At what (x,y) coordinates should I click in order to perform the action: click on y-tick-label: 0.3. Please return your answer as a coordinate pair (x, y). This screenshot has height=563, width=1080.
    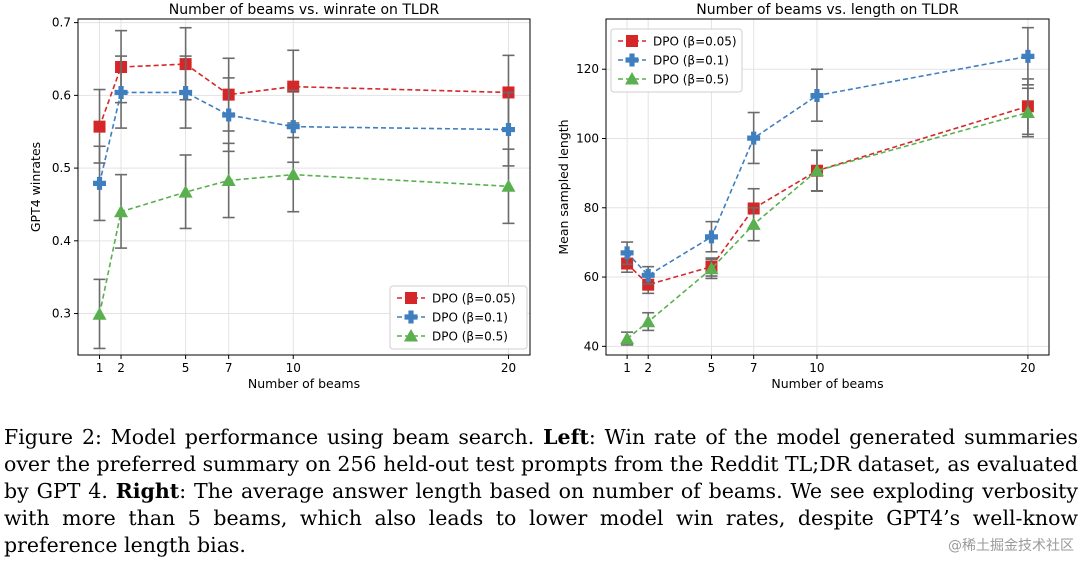
    Looking at the image, I should click on (61, 314).